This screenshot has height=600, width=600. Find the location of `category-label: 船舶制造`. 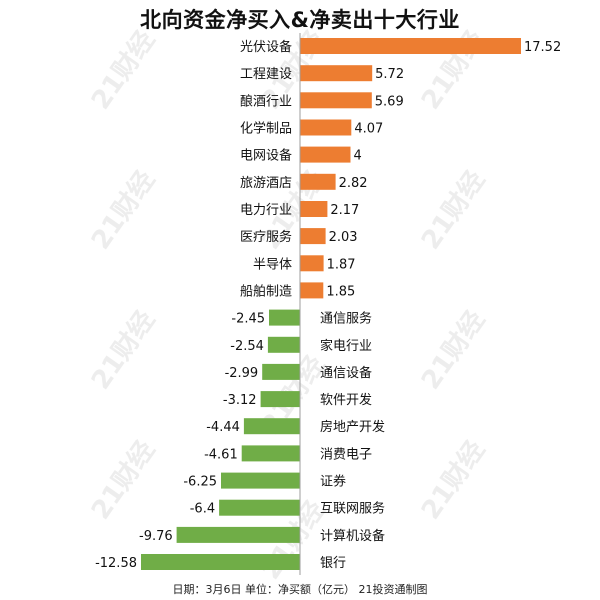

category-label: 船舶制造 is located at coordinates (266, 291).